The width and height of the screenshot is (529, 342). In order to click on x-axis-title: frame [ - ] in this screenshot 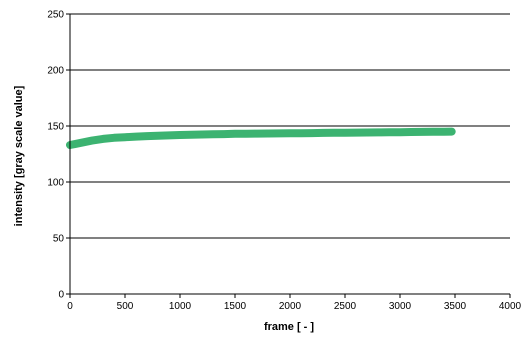, I will do `click(289, 327)`.